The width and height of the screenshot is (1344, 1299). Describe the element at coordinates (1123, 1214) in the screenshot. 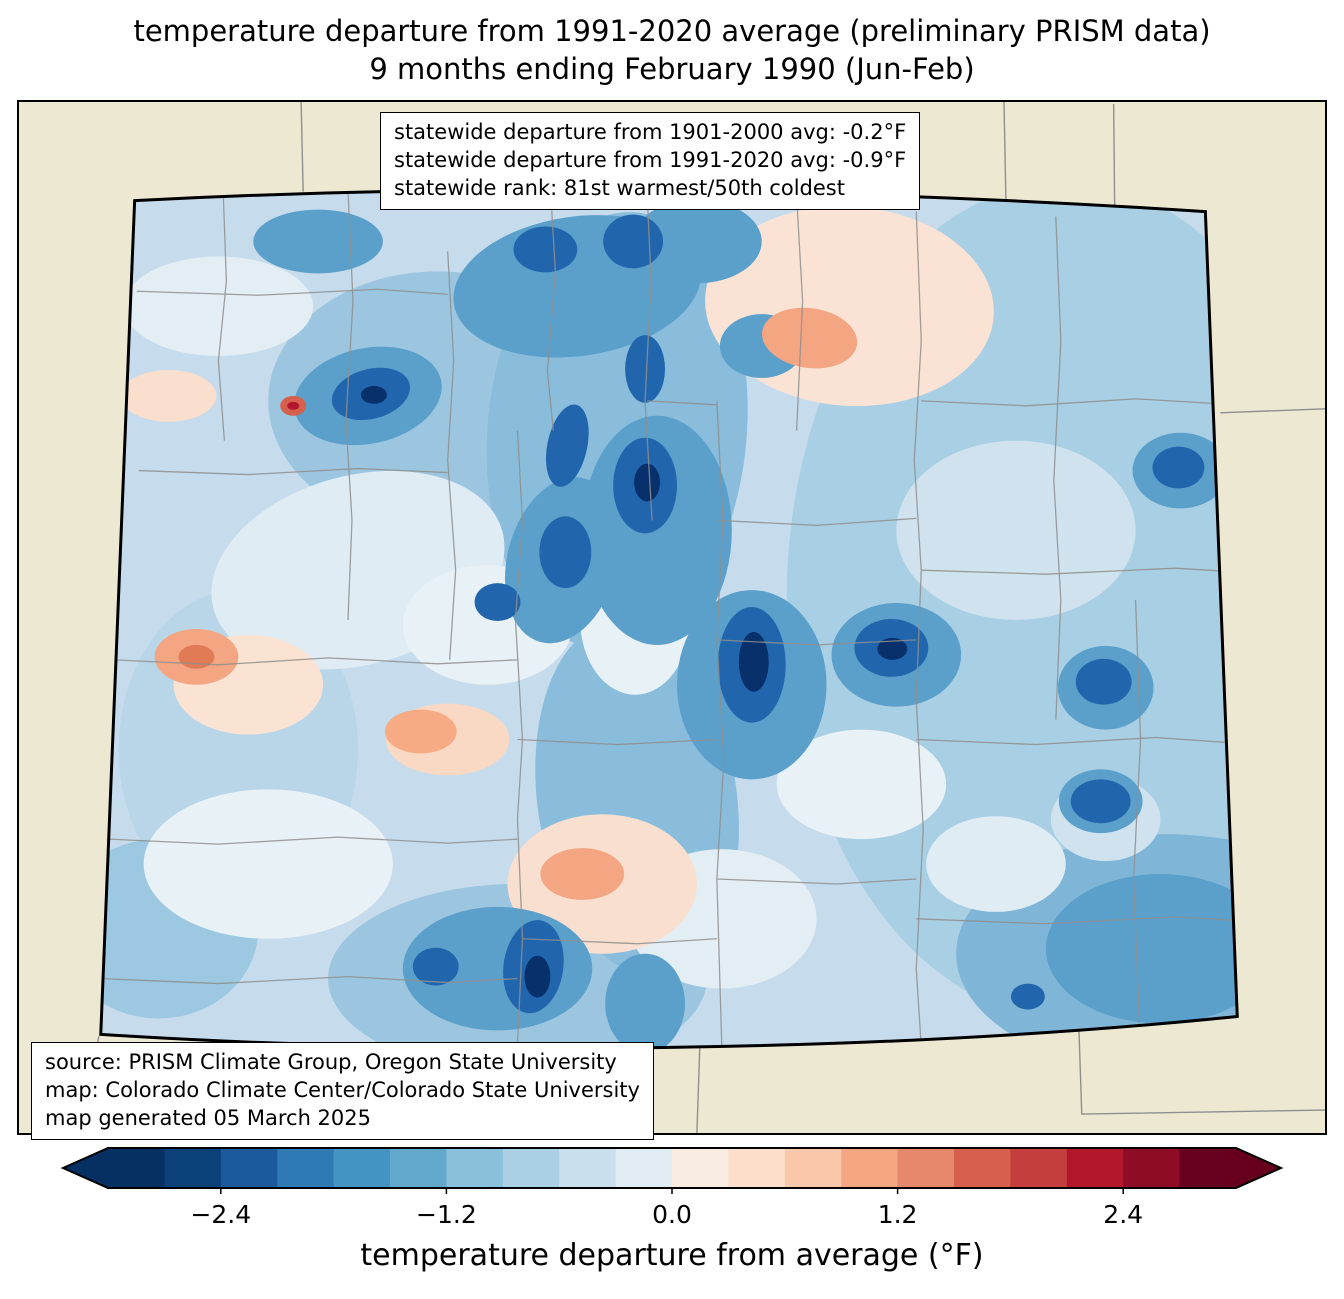

I see `colorbar-tick-label: 2.4` at that location.